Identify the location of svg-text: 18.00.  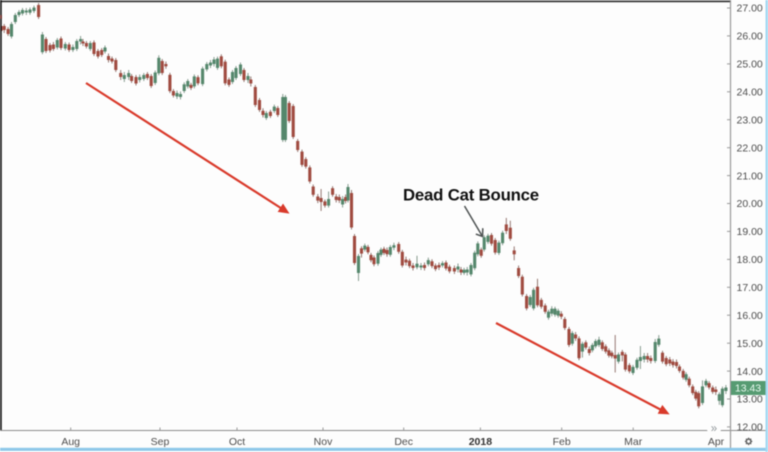
(750, 260).